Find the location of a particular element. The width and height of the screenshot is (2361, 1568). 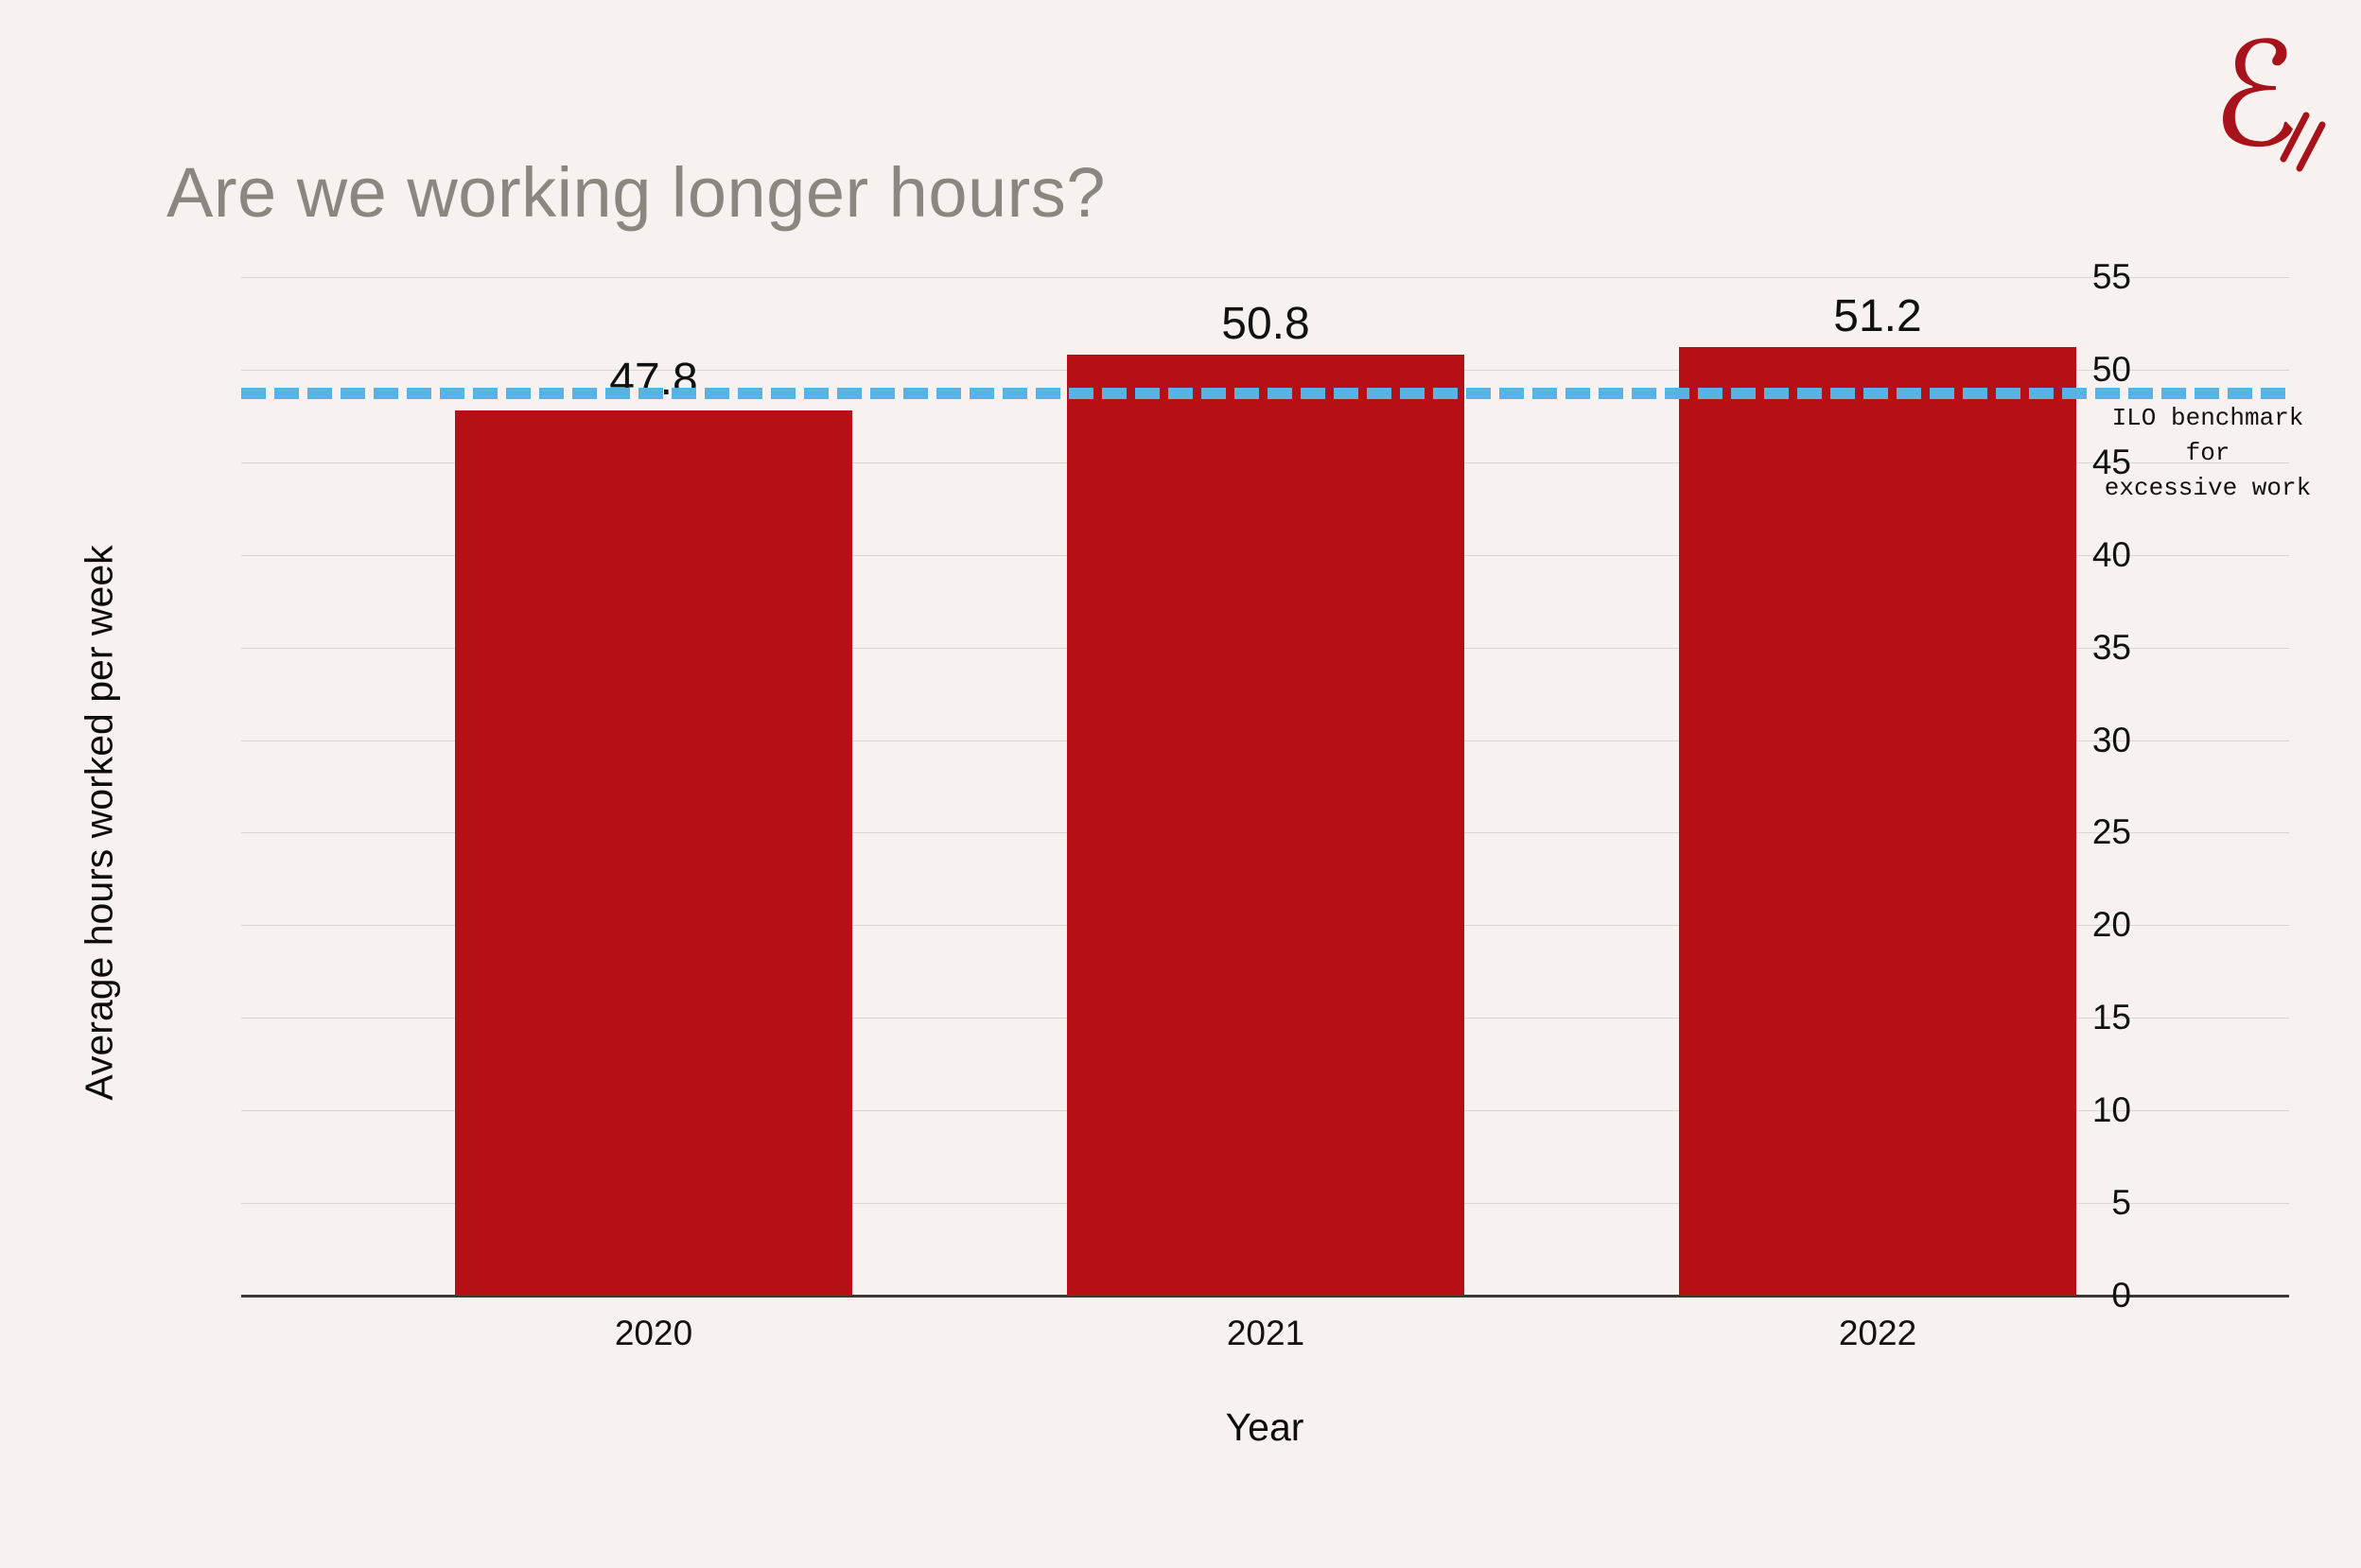

bar-2021 is located at coordinates (1265, 826).